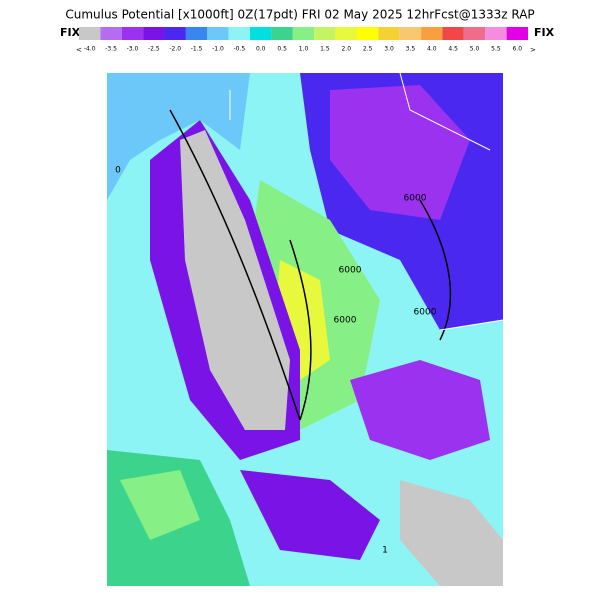 The width and height of the screenshot is (611, 611). I want to click on legend-label: -3.0, so click(133, 49).